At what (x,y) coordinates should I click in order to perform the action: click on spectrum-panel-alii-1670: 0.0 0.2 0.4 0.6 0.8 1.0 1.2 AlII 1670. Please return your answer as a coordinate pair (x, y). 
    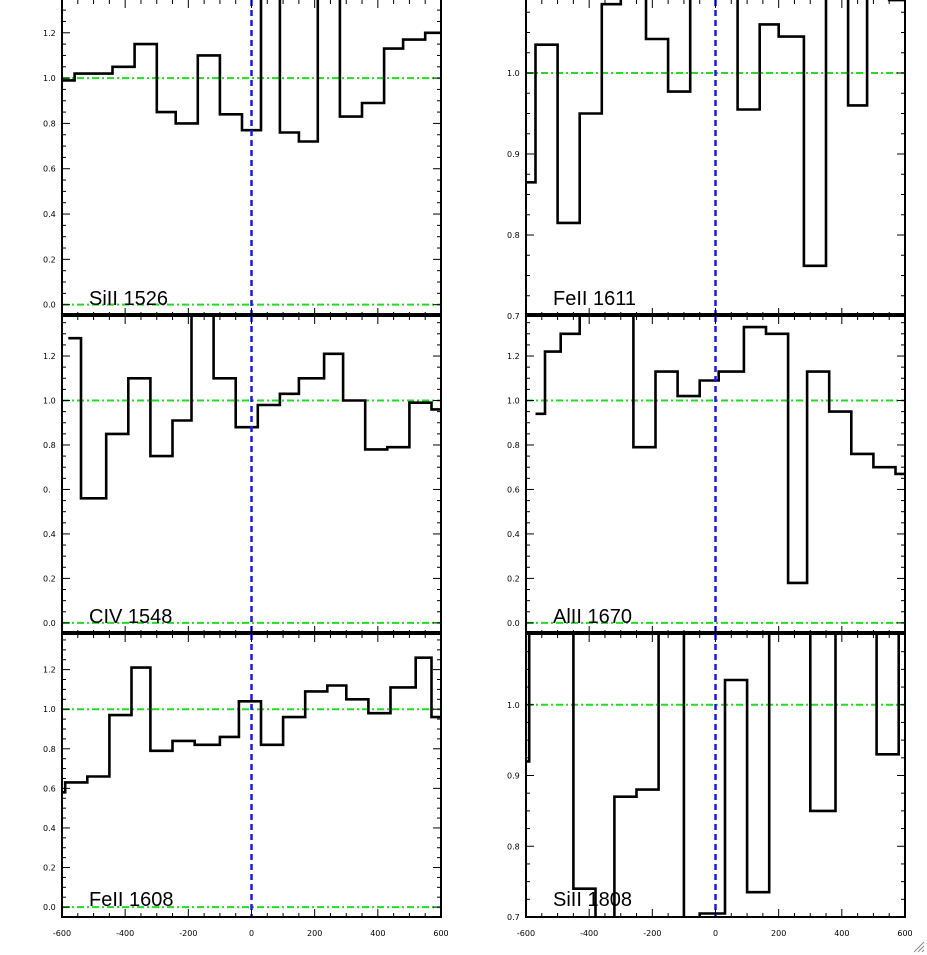
    Looking at the image, I should click on (706, 474).